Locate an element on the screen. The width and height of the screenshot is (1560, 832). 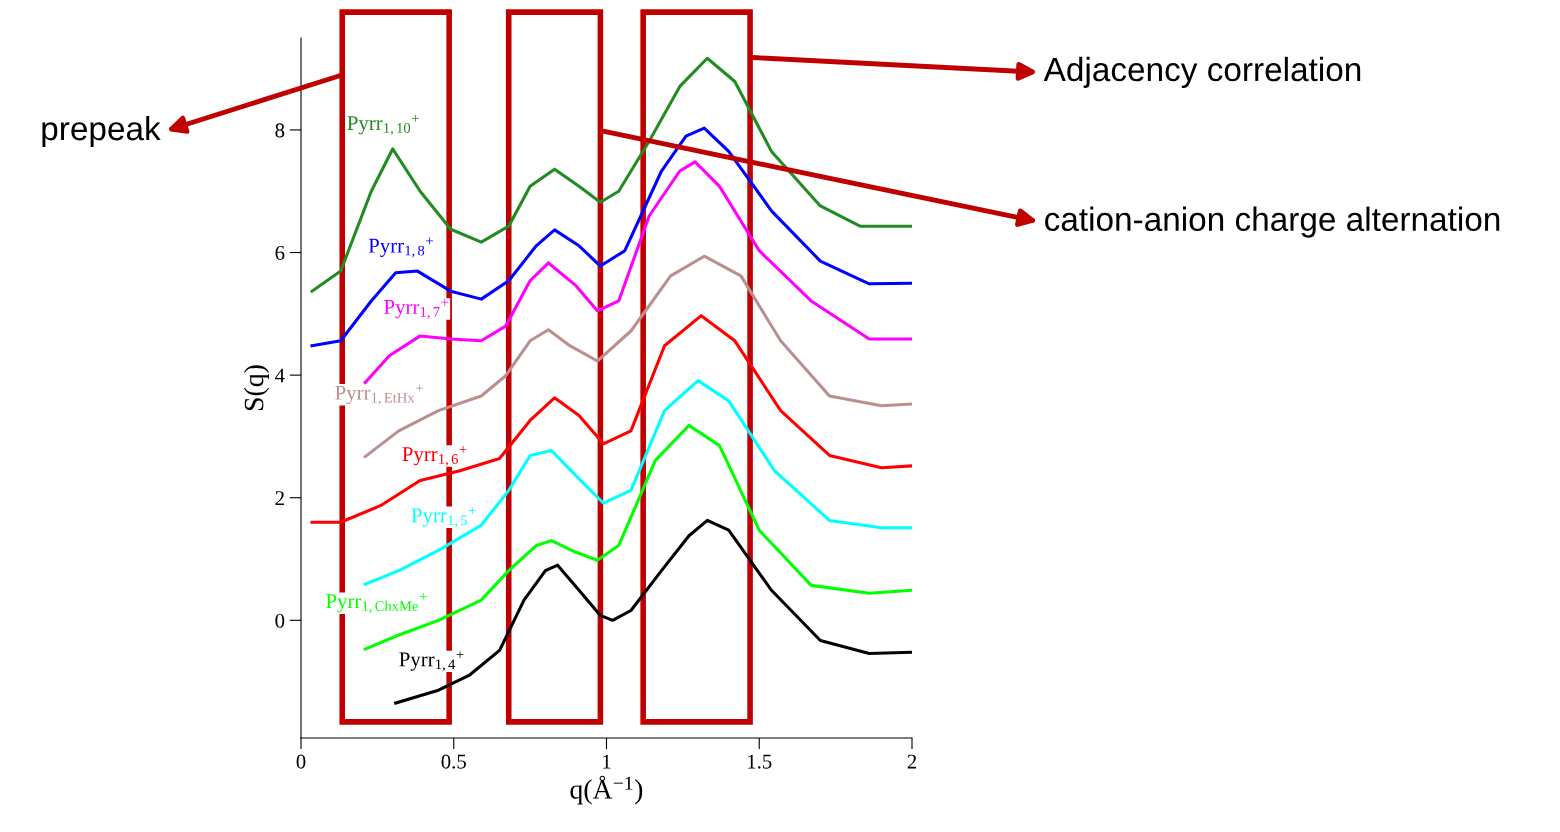
y-tick-label: 0 is located at coordinates (280, 620).